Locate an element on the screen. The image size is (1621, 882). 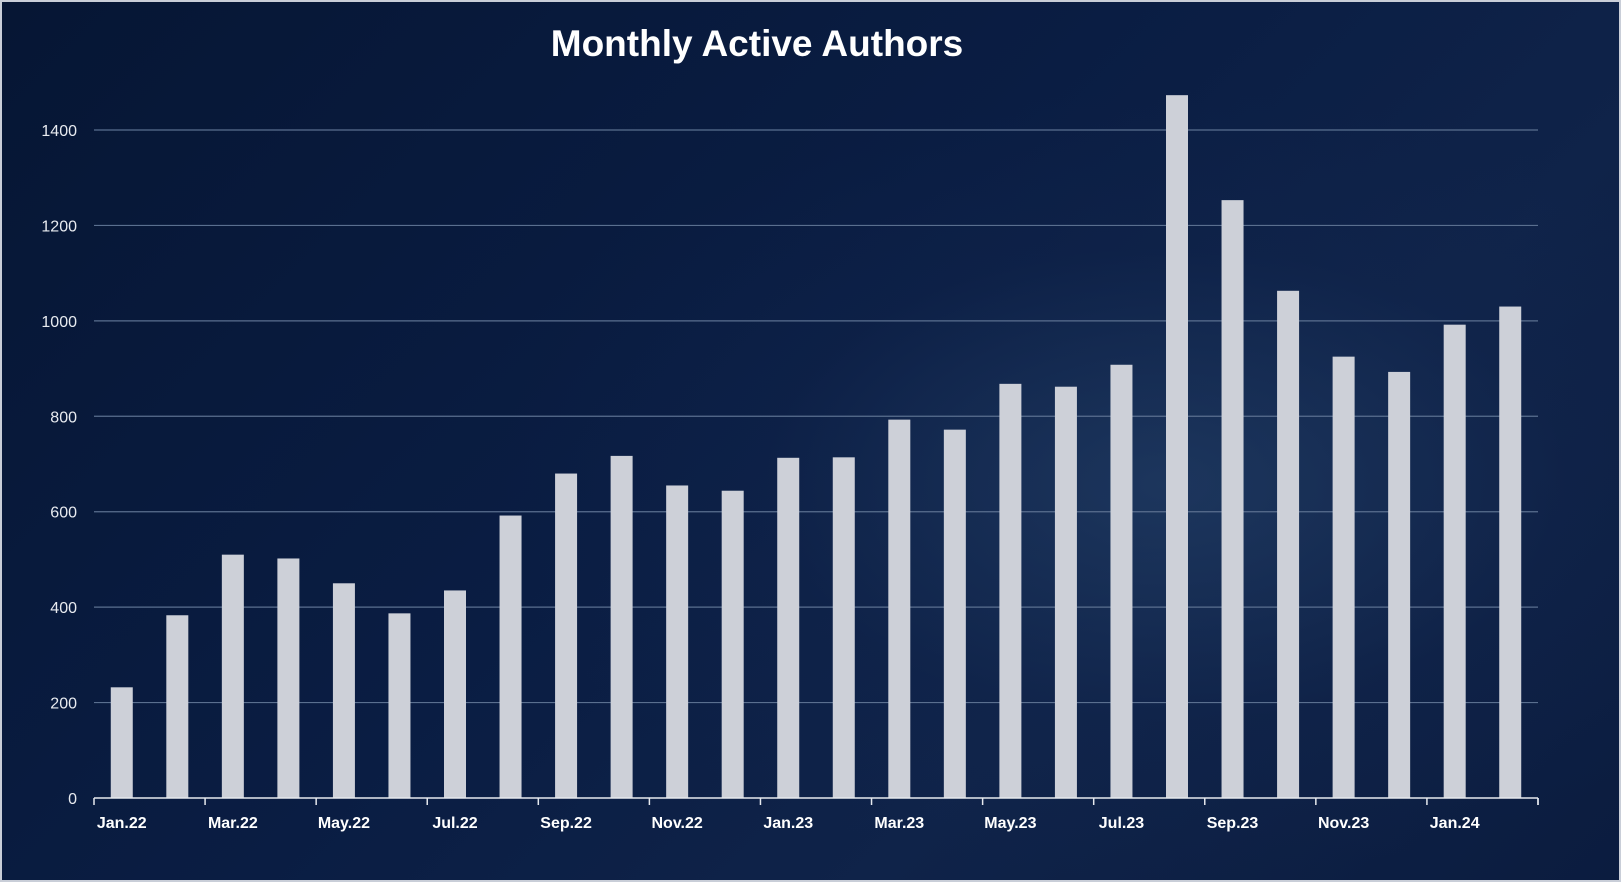
y-tick-label: 0 is located at coordinates (72, 799).